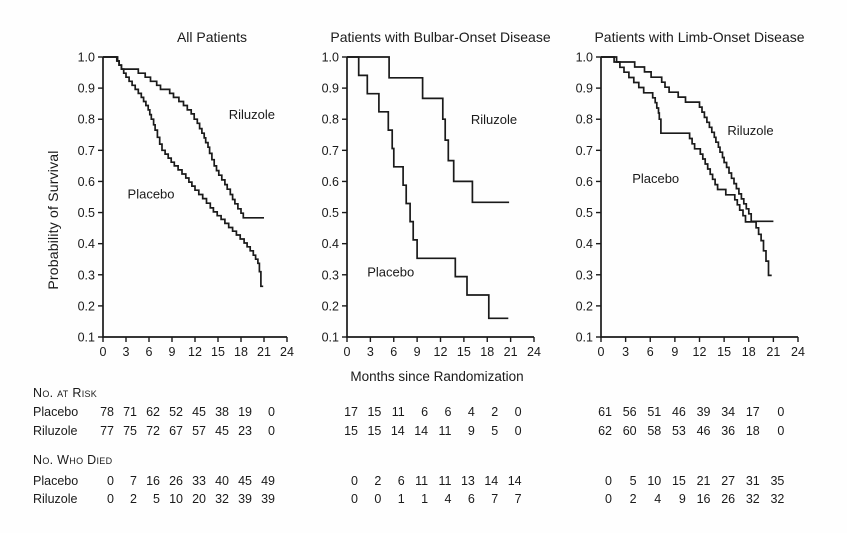  I want to click on at-risk-riluzole-value: 18, so click(752, 431).